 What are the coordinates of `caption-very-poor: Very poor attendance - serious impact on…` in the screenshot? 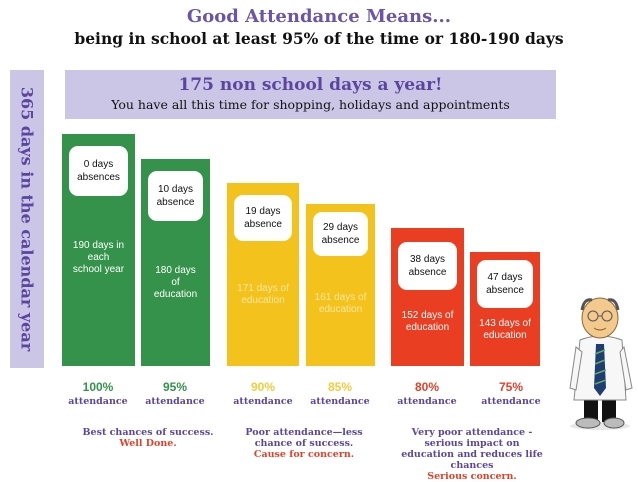 It's located at (472, 454).